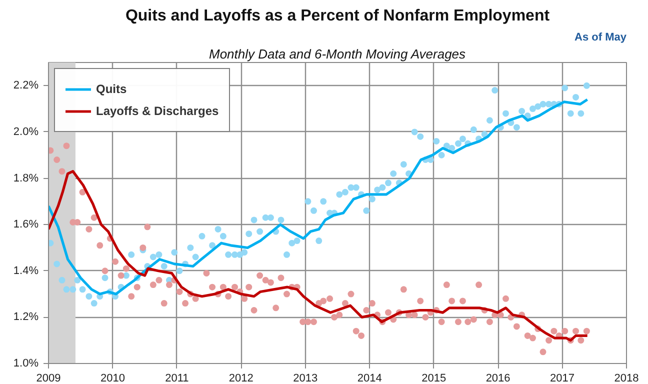  What do you see at coordinates (48, 378) in the screenshot?
I see `x-tick-label: 2009` at bounding box center [48, 378].